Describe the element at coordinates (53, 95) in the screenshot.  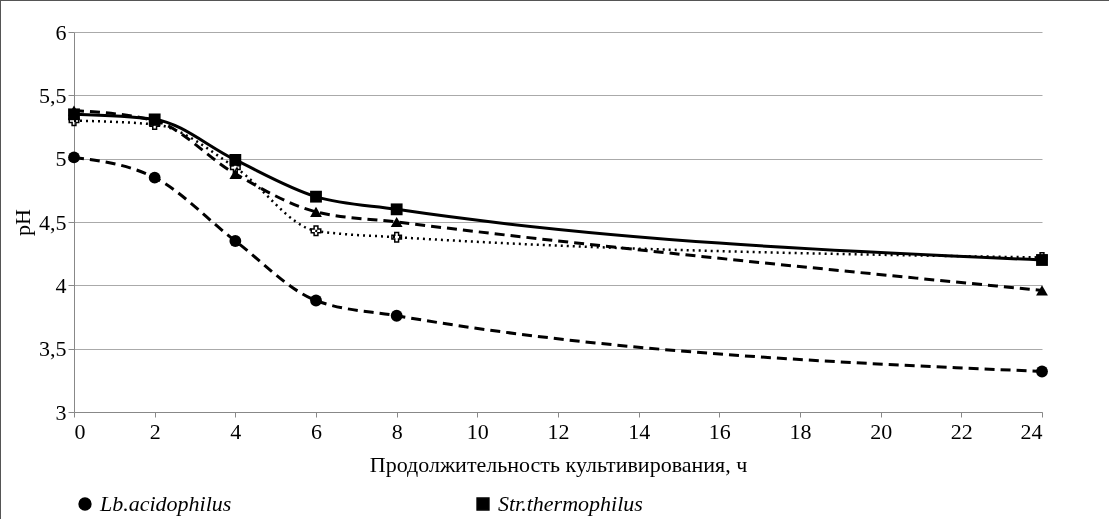
I see `y-tick-label: 5,5` at that location.